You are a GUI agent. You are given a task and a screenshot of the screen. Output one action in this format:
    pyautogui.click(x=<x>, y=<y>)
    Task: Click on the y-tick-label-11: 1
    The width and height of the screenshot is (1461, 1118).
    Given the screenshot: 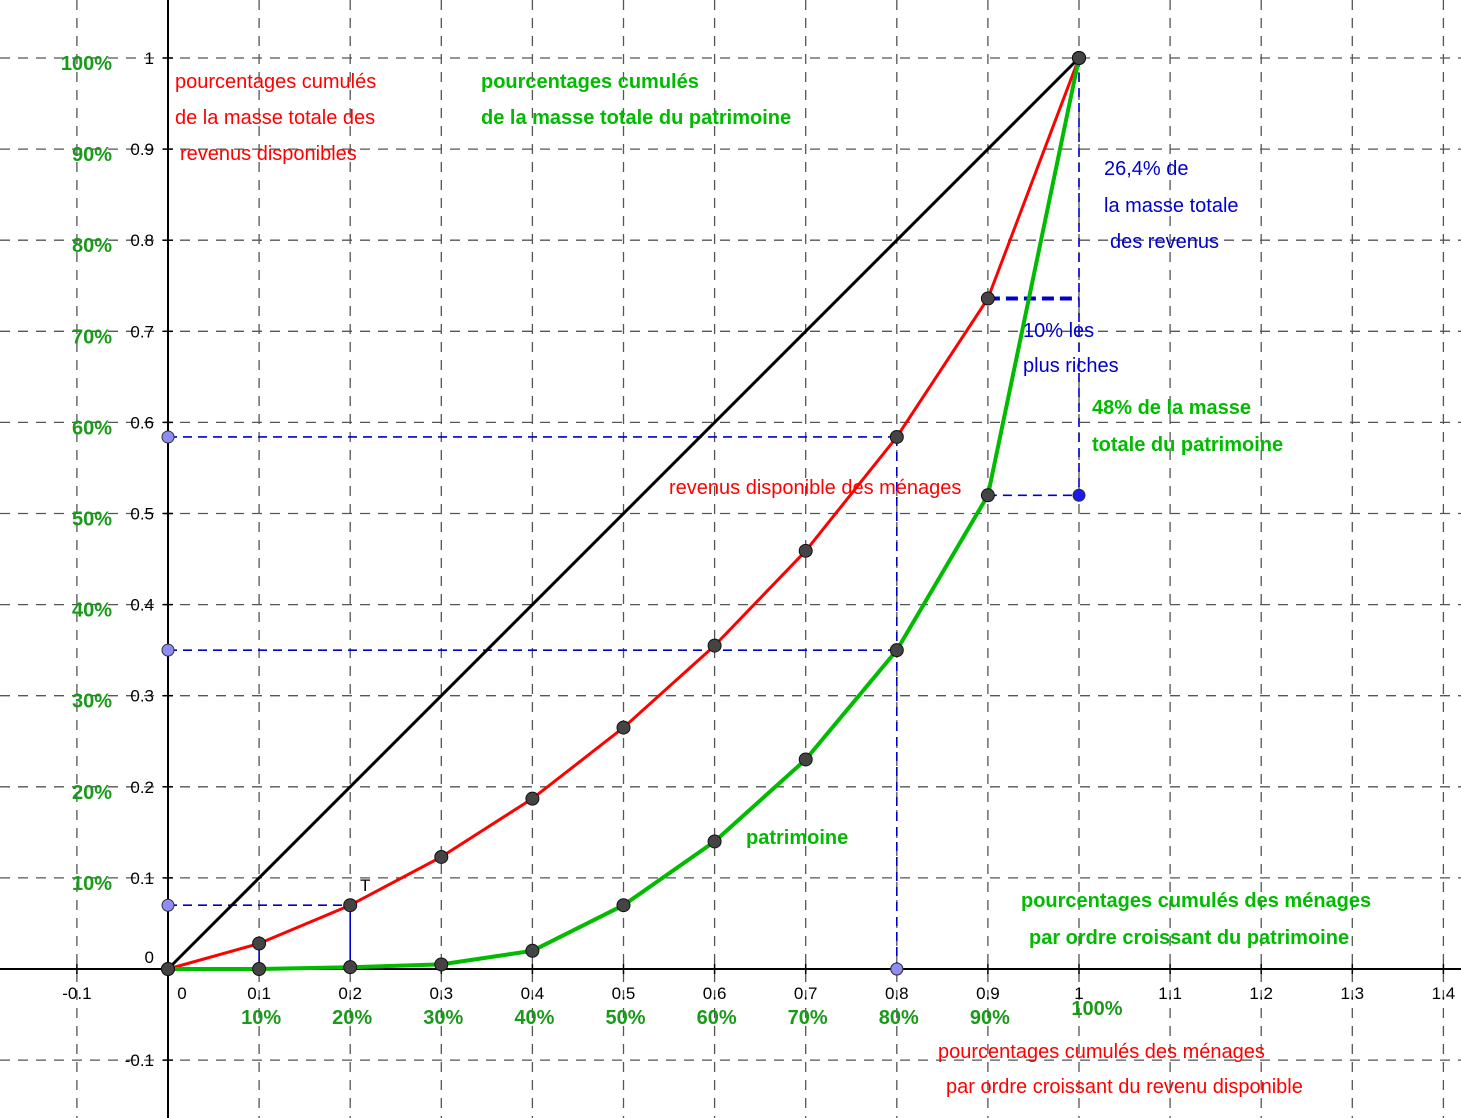 What is the action you would take?
    pyautogui.click(x=149, y=58)
    